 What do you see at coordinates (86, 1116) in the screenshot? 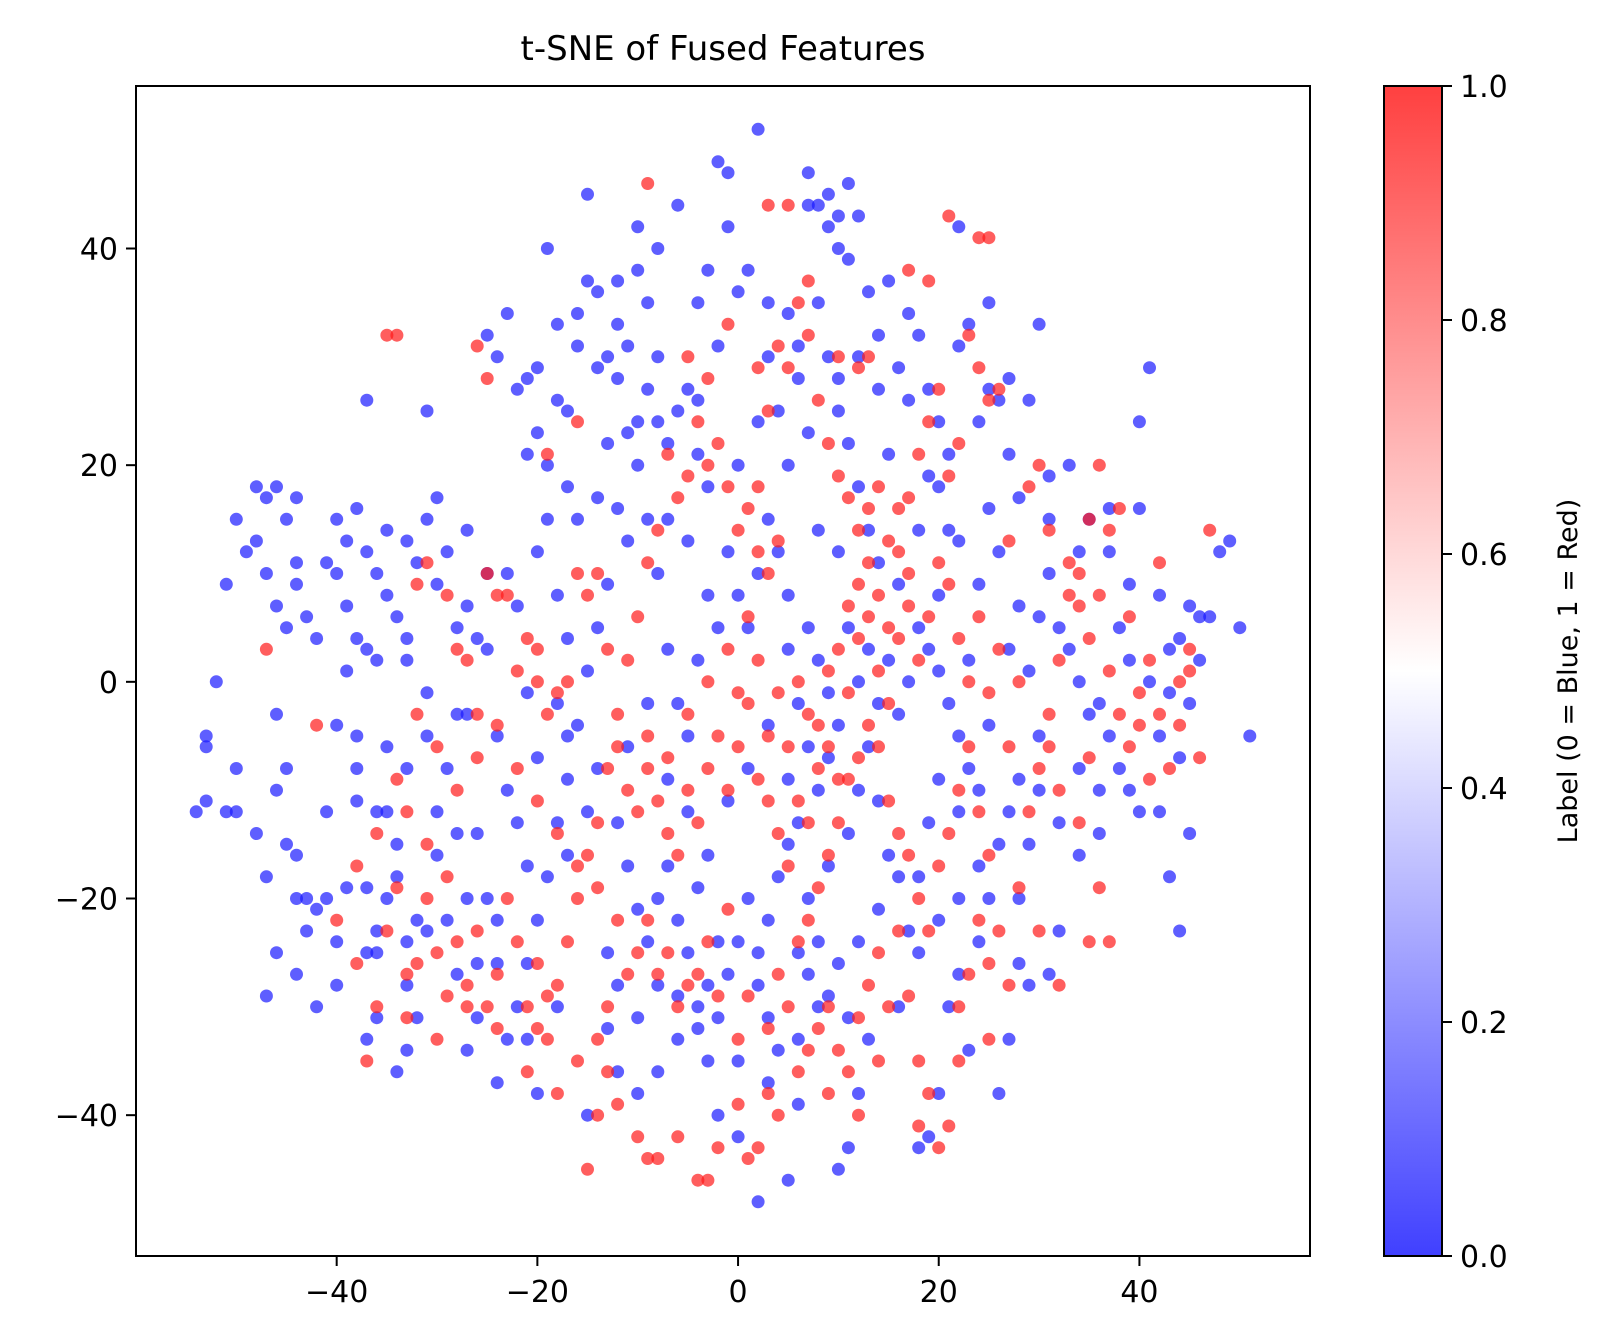
I see `y-tick-label: −40` at bounding box center [86, 1116].